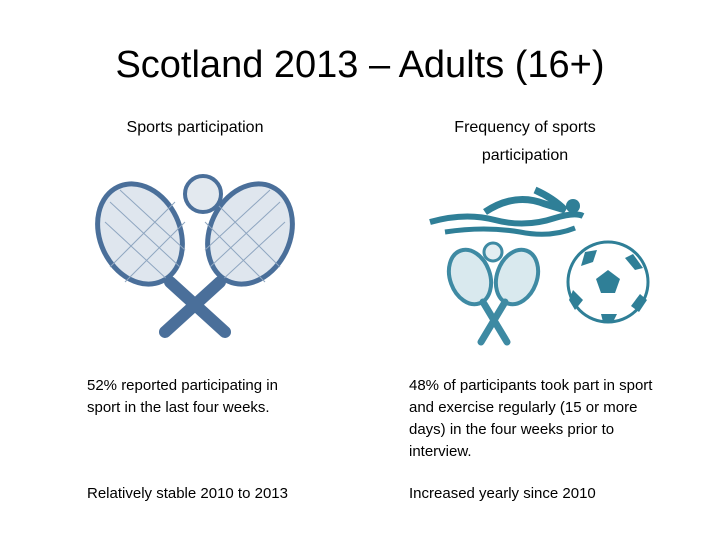 This screenshot has width=720, height=540. I want to click on left-trend: Relatively stable 2010 to 2013, so click(187, 493).